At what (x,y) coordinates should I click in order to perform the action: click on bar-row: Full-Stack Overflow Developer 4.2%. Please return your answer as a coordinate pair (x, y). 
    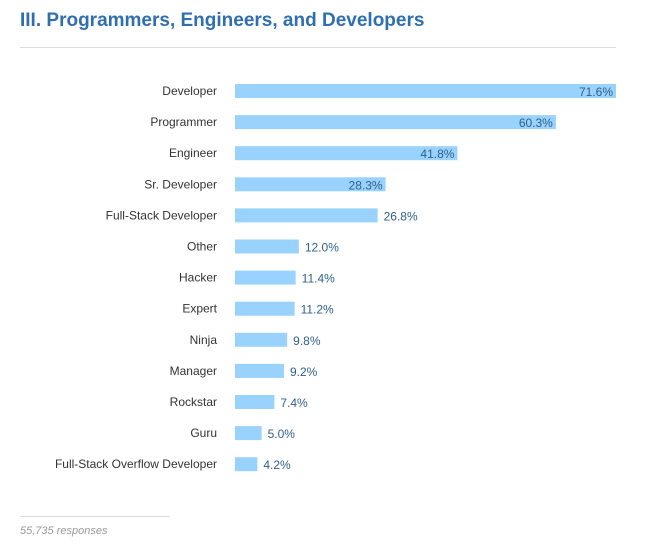
    Looking at the image, I should click on (173, 464).